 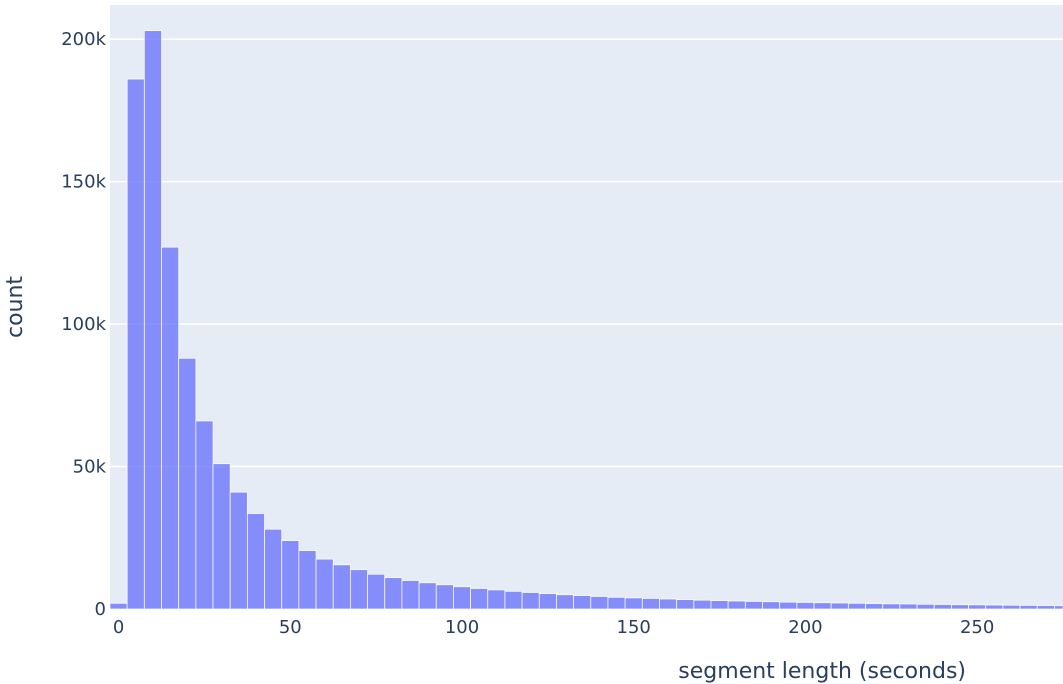 What do you see at coordinates (805, 627) in the screenshot?
I see `x-tick-label: 200` at bounding box center [805, 627].